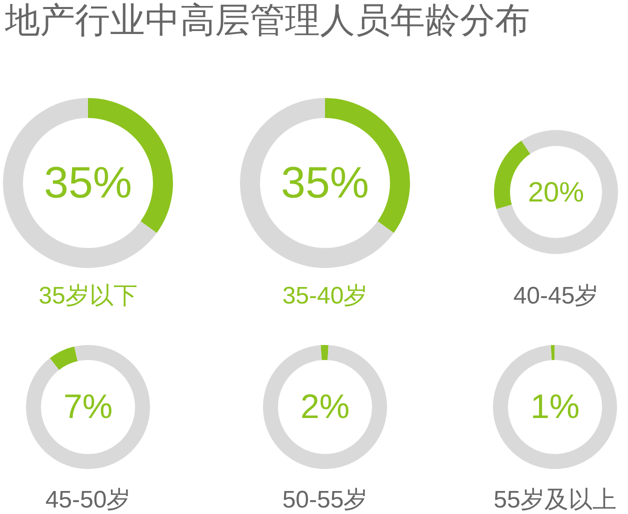 Image resolution: width=628 pixels, height=514 pixels. Describe the element at coordinates (88, 296) in the screenshot. I see `text: 35岁以下` at that location.